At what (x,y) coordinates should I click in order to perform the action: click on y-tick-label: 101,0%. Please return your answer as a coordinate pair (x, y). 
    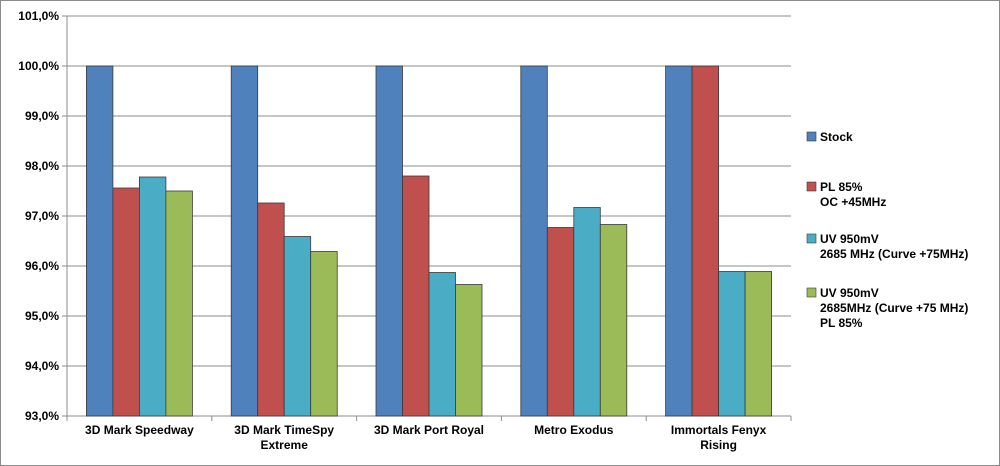
    Looking at the image, I should click on (38, 16).